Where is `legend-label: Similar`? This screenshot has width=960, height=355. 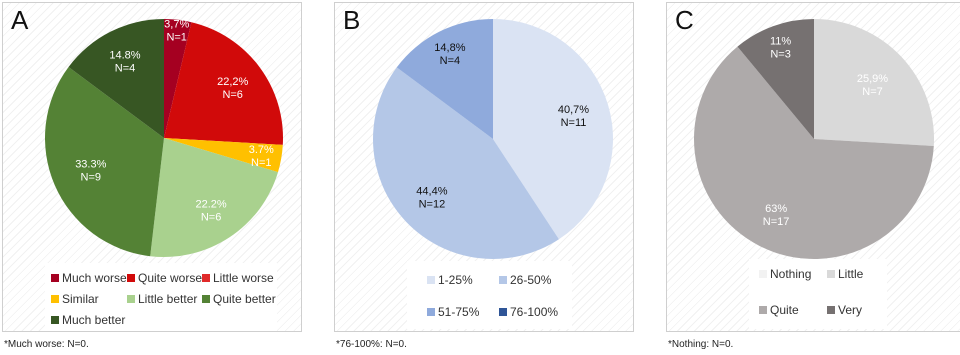
legend-label: Similar is located at coordinates (80, 299).